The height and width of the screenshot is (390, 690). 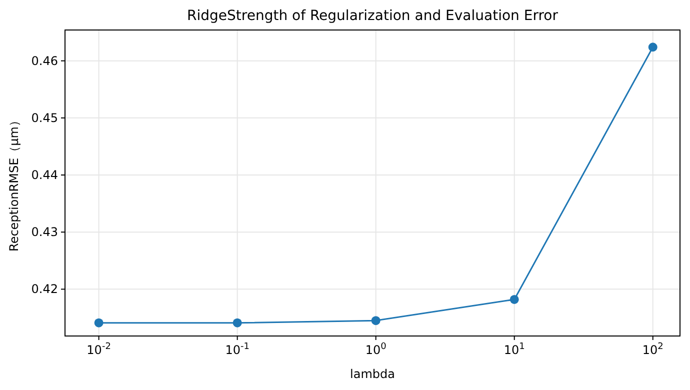 What do you see at coordinates (237, 349) in the screenshot?
I see `x-tick-label: 10$^{-1}$` at bounding box center [237, 349].